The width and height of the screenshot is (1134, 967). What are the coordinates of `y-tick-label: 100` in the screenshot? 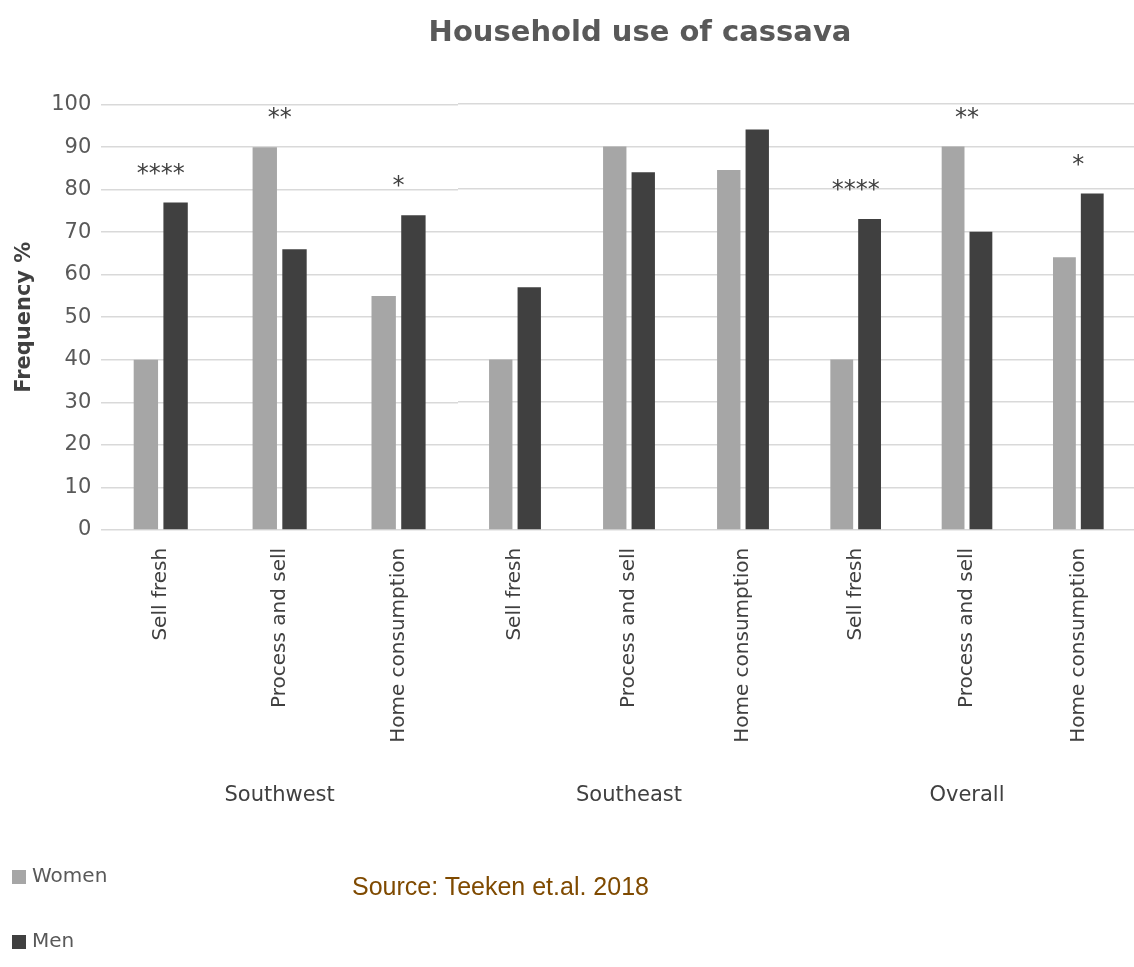 It's located at (71, 103).